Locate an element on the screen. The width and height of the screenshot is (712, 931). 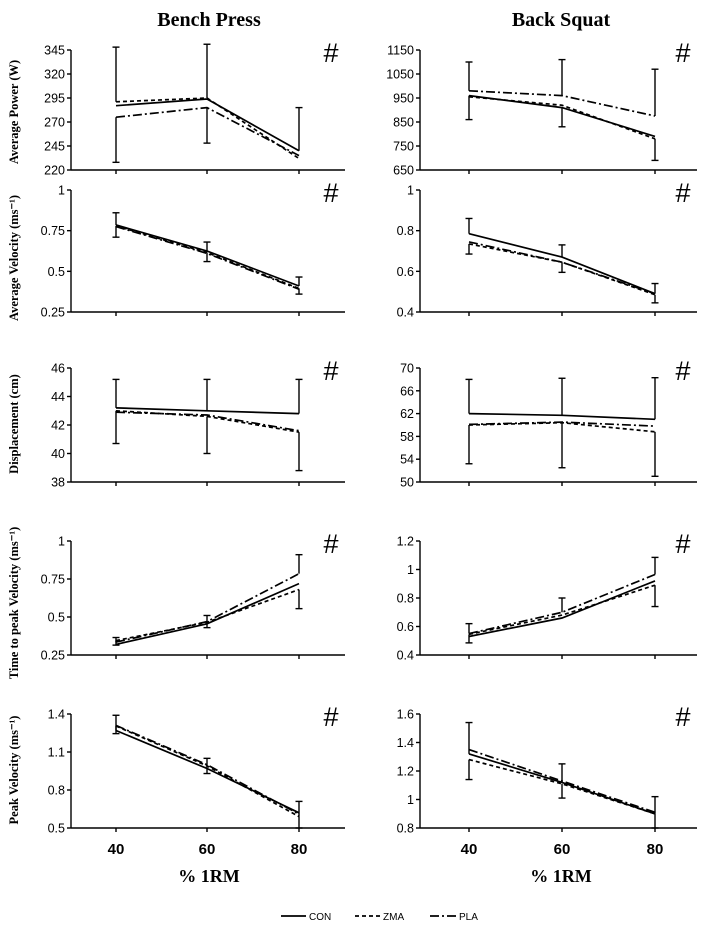
panel-4-1: 0.8 1 1.2 1.4 1.6 40 60 80 # is located at coordinates (547, 780).